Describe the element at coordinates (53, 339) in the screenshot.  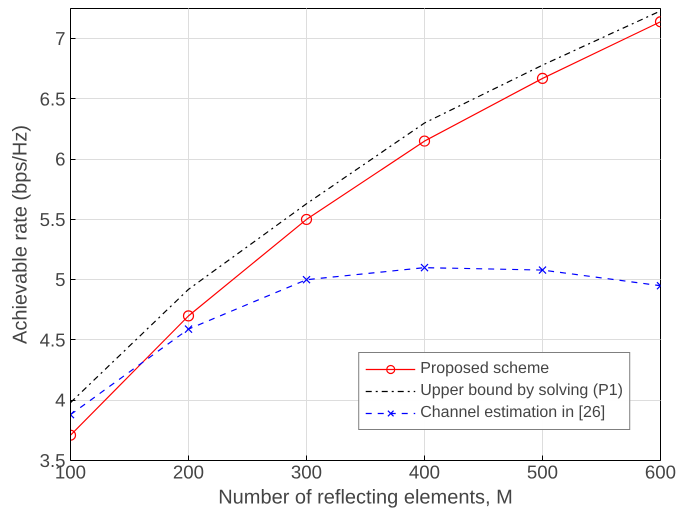
I see `y-tick-label: 4.5` at that location.